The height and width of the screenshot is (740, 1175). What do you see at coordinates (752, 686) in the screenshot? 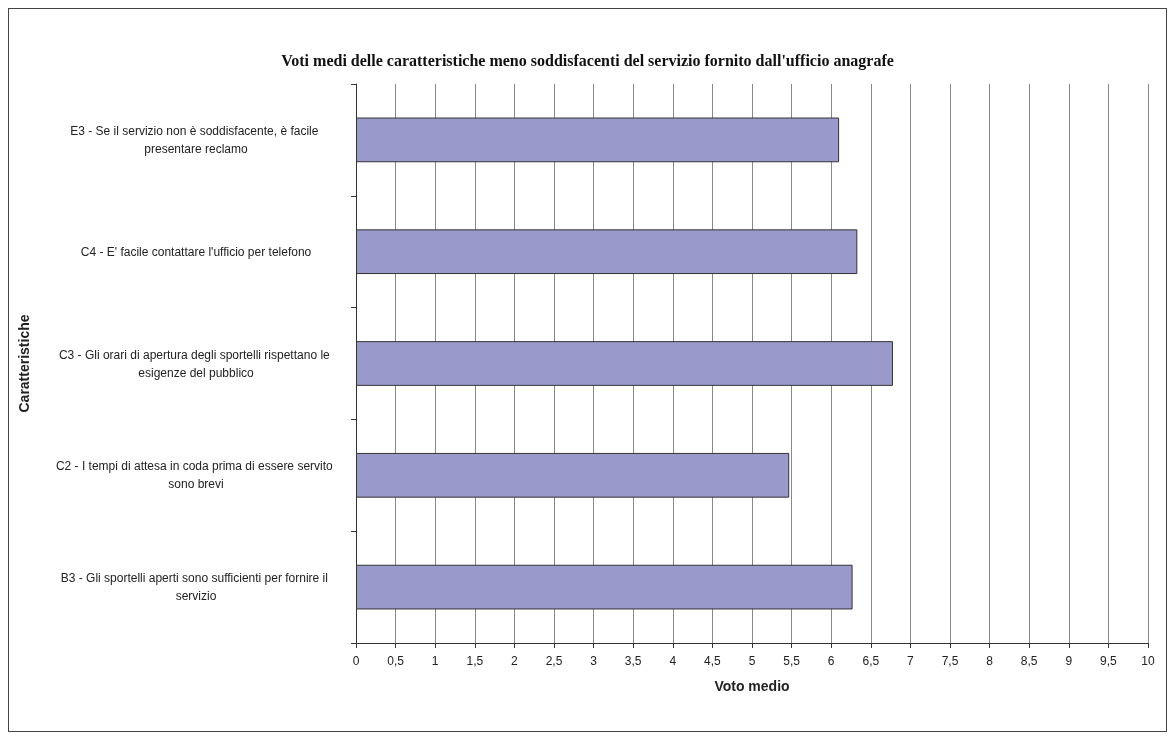
I see `x-axis-title: Voto medio` at bounding box center [752, 686].